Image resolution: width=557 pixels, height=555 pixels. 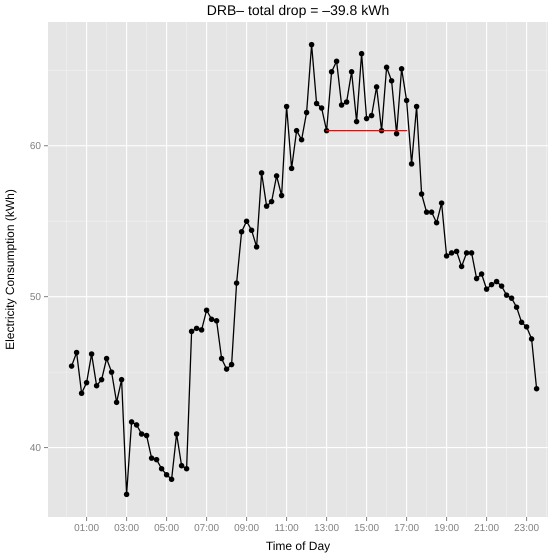 I want to click on y-axis-title: Electricity Consumption (kWh), so click(x=10, y=269).